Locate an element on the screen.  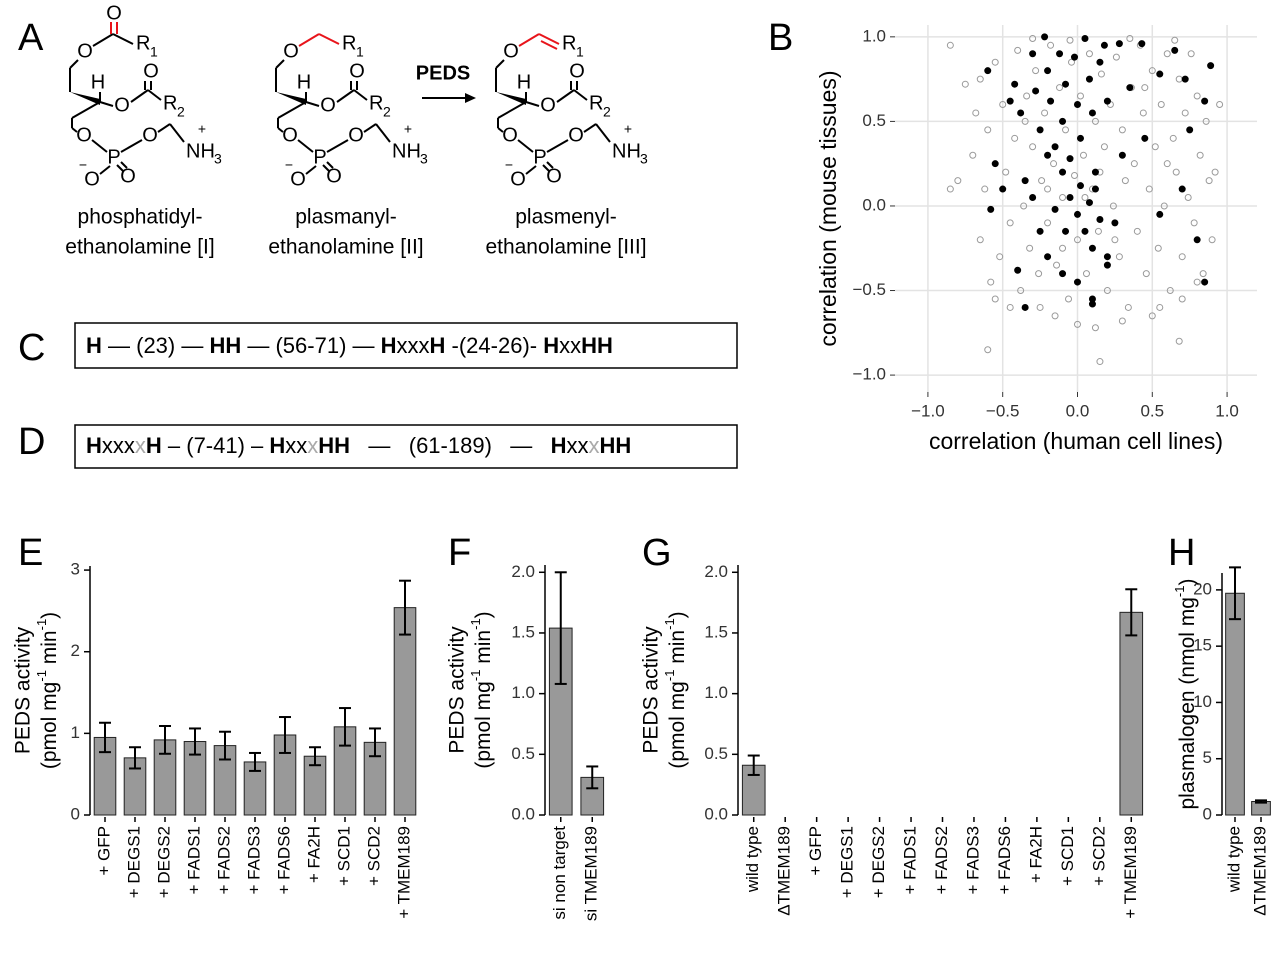
y-tick-label: 0 is located at coordinates (1207, 813).